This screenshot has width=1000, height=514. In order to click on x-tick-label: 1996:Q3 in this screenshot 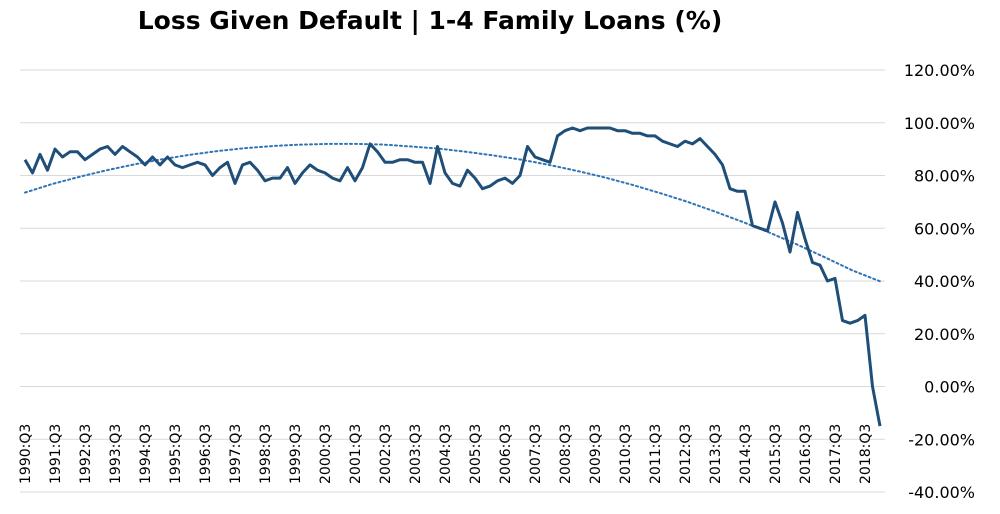, I will do `click(206, 454)`.